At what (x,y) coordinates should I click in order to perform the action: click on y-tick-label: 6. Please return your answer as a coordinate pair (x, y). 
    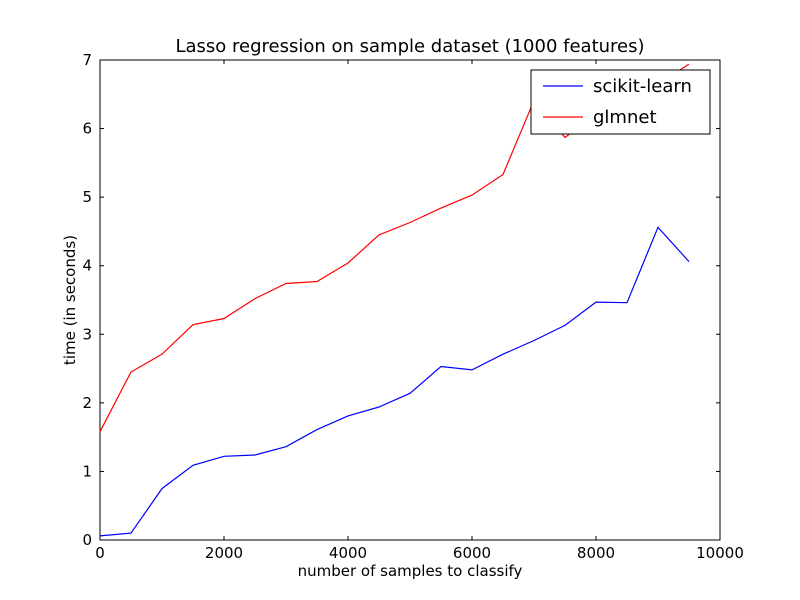
    Looking at the image, I should click on (87, 129).